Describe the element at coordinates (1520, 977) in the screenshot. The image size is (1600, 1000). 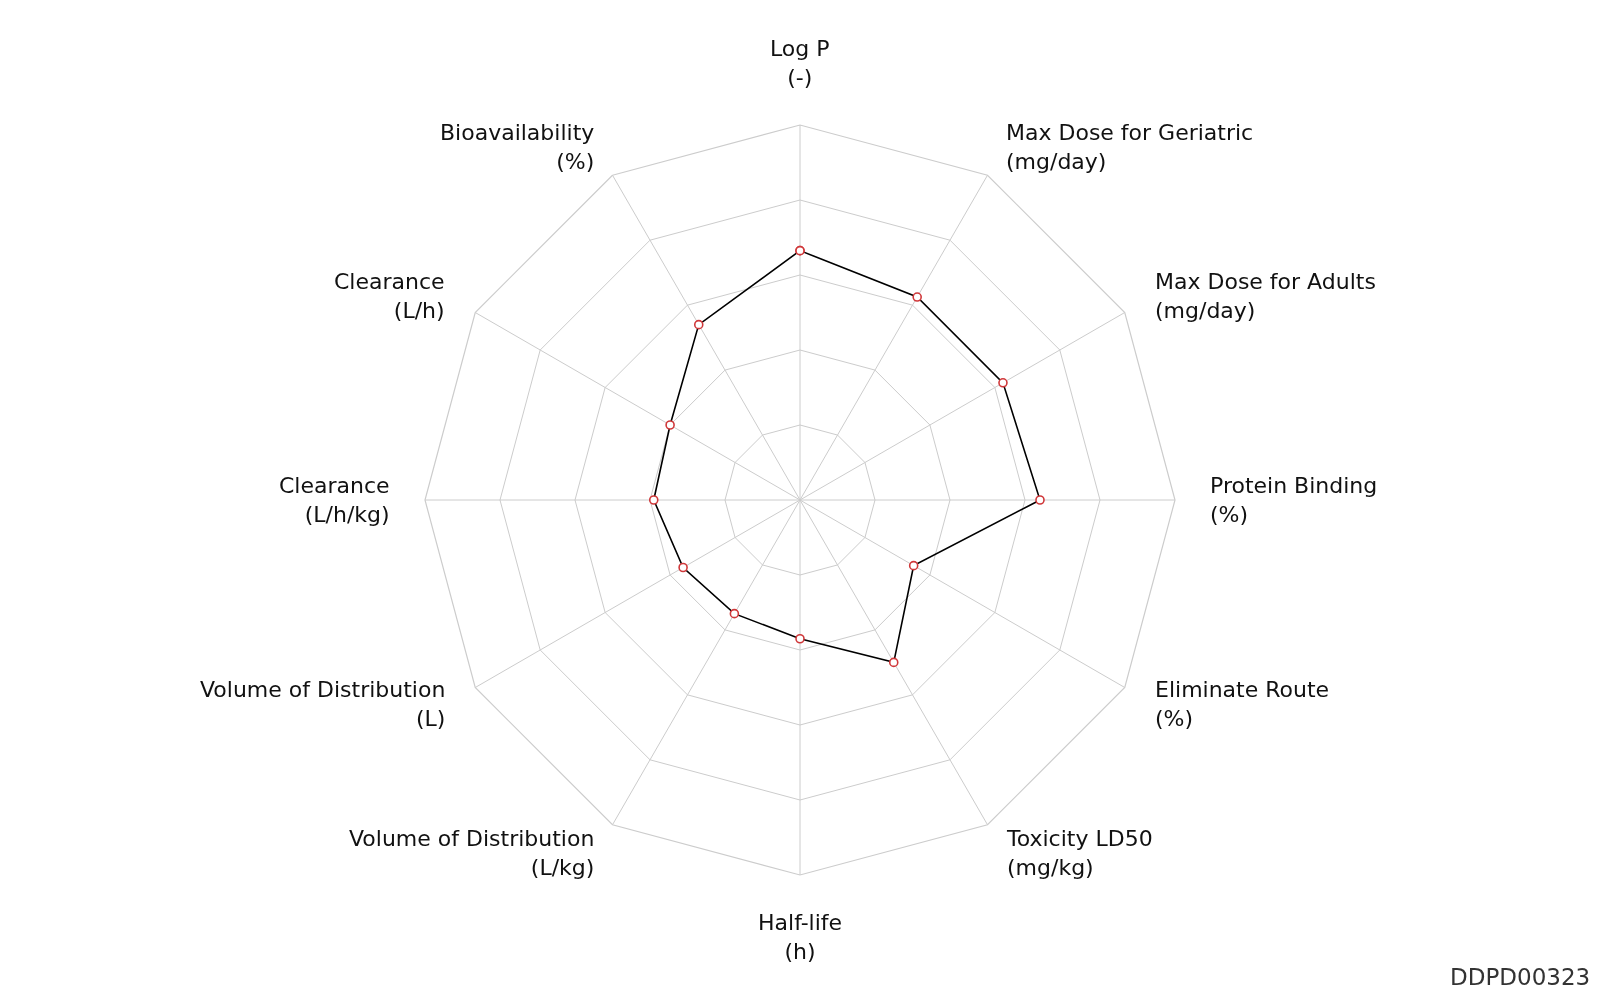
I see `text: DDPD00323` at that location.